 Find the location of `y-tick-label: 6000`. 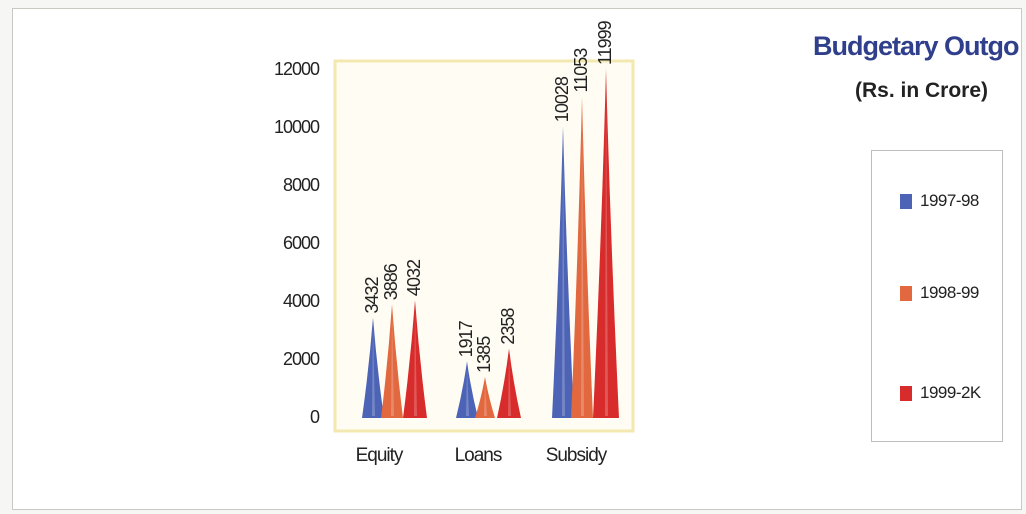

y-tick-label: 6000 is located at coordinates (301, 243).